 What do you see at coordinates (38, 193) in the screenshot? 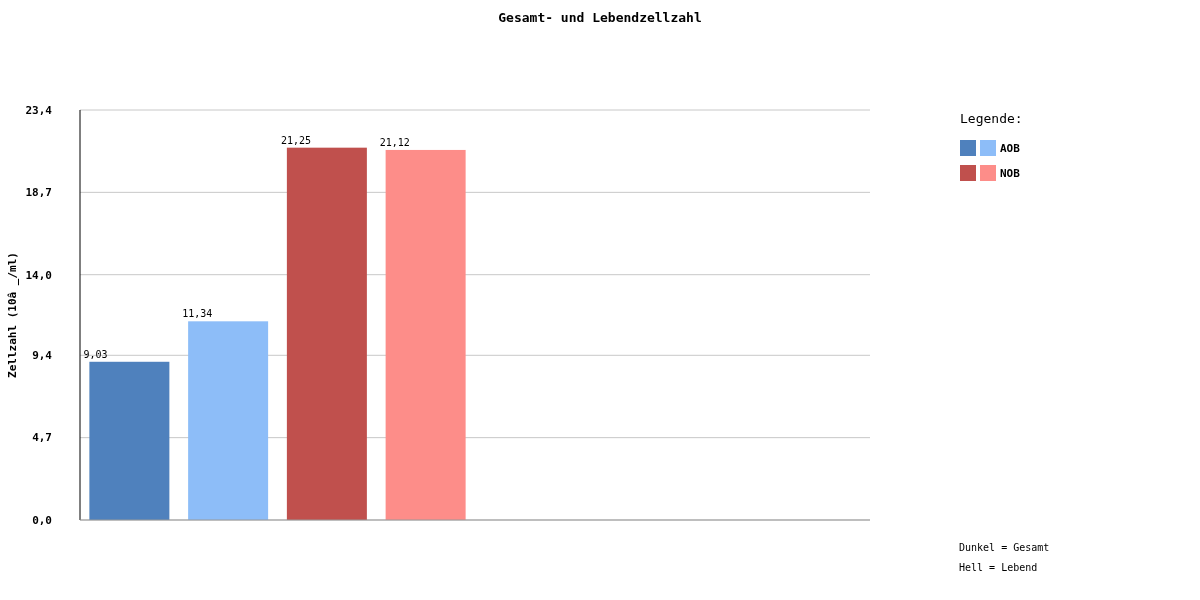
I see `y-tick-label: 18,7` at bounding box center [38, 193].